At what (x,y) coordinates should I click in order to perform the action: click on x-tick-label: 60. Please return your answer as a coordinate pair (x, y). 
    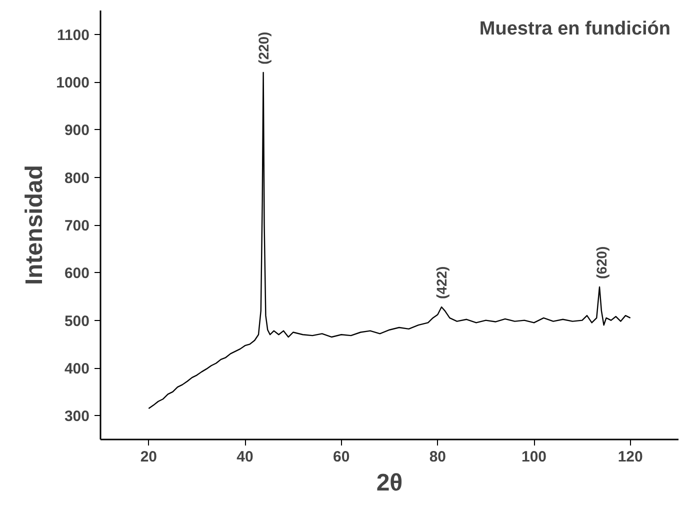
    Looking at the image, I should click on (341, 457).